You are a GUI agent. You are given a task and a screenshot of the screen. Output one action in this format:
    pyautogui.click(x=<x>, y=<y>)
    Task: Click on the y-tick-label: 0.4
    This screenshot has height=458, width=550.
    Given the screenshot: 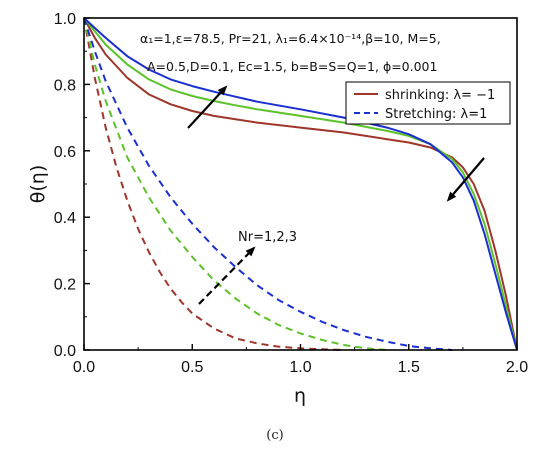 What is the action you would take?
    pyautogui.click(x=65, y=218)
    